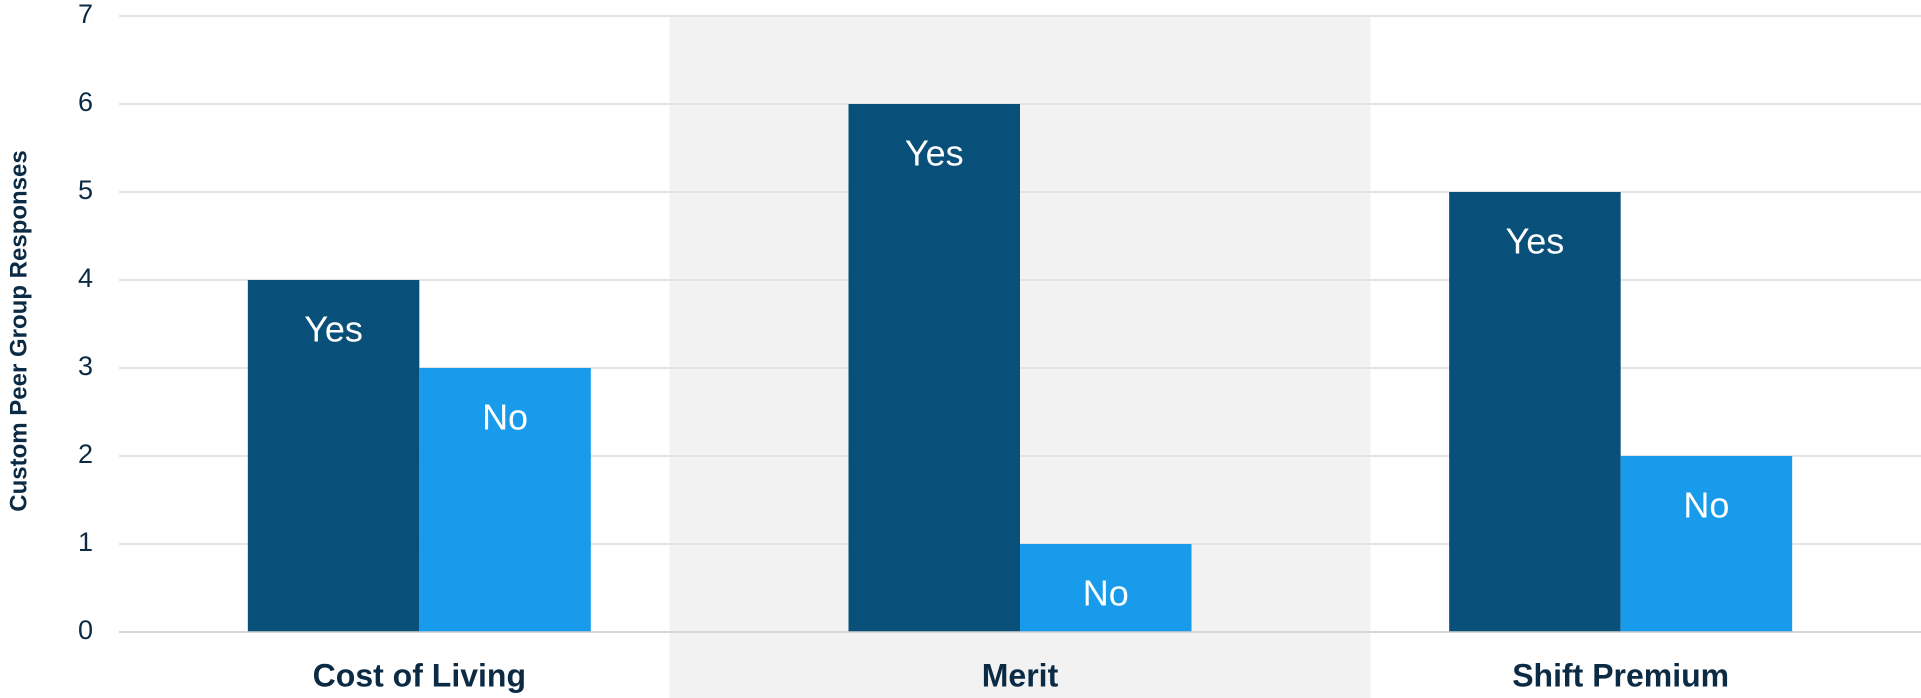 The height and width of the screenshot is (698, 1921). I want to click on y-tick-label: 4, so click(85, 278).